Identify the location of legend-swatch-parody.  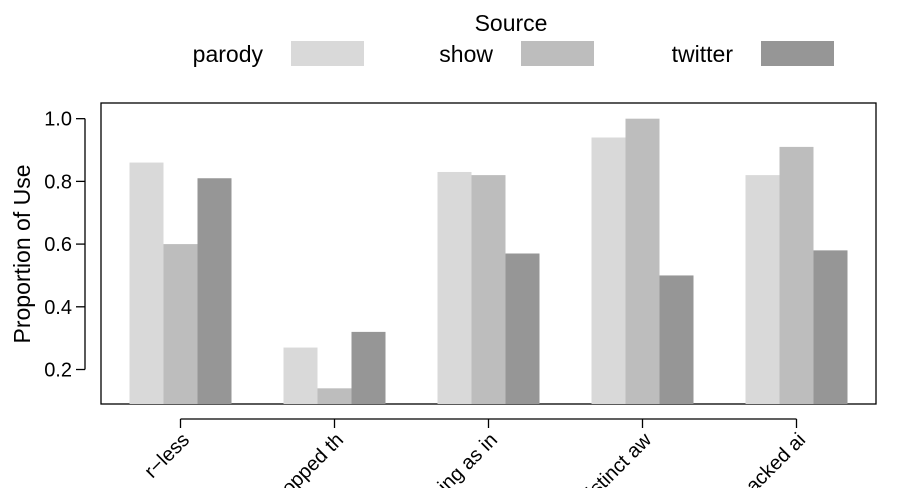
(327, 53).